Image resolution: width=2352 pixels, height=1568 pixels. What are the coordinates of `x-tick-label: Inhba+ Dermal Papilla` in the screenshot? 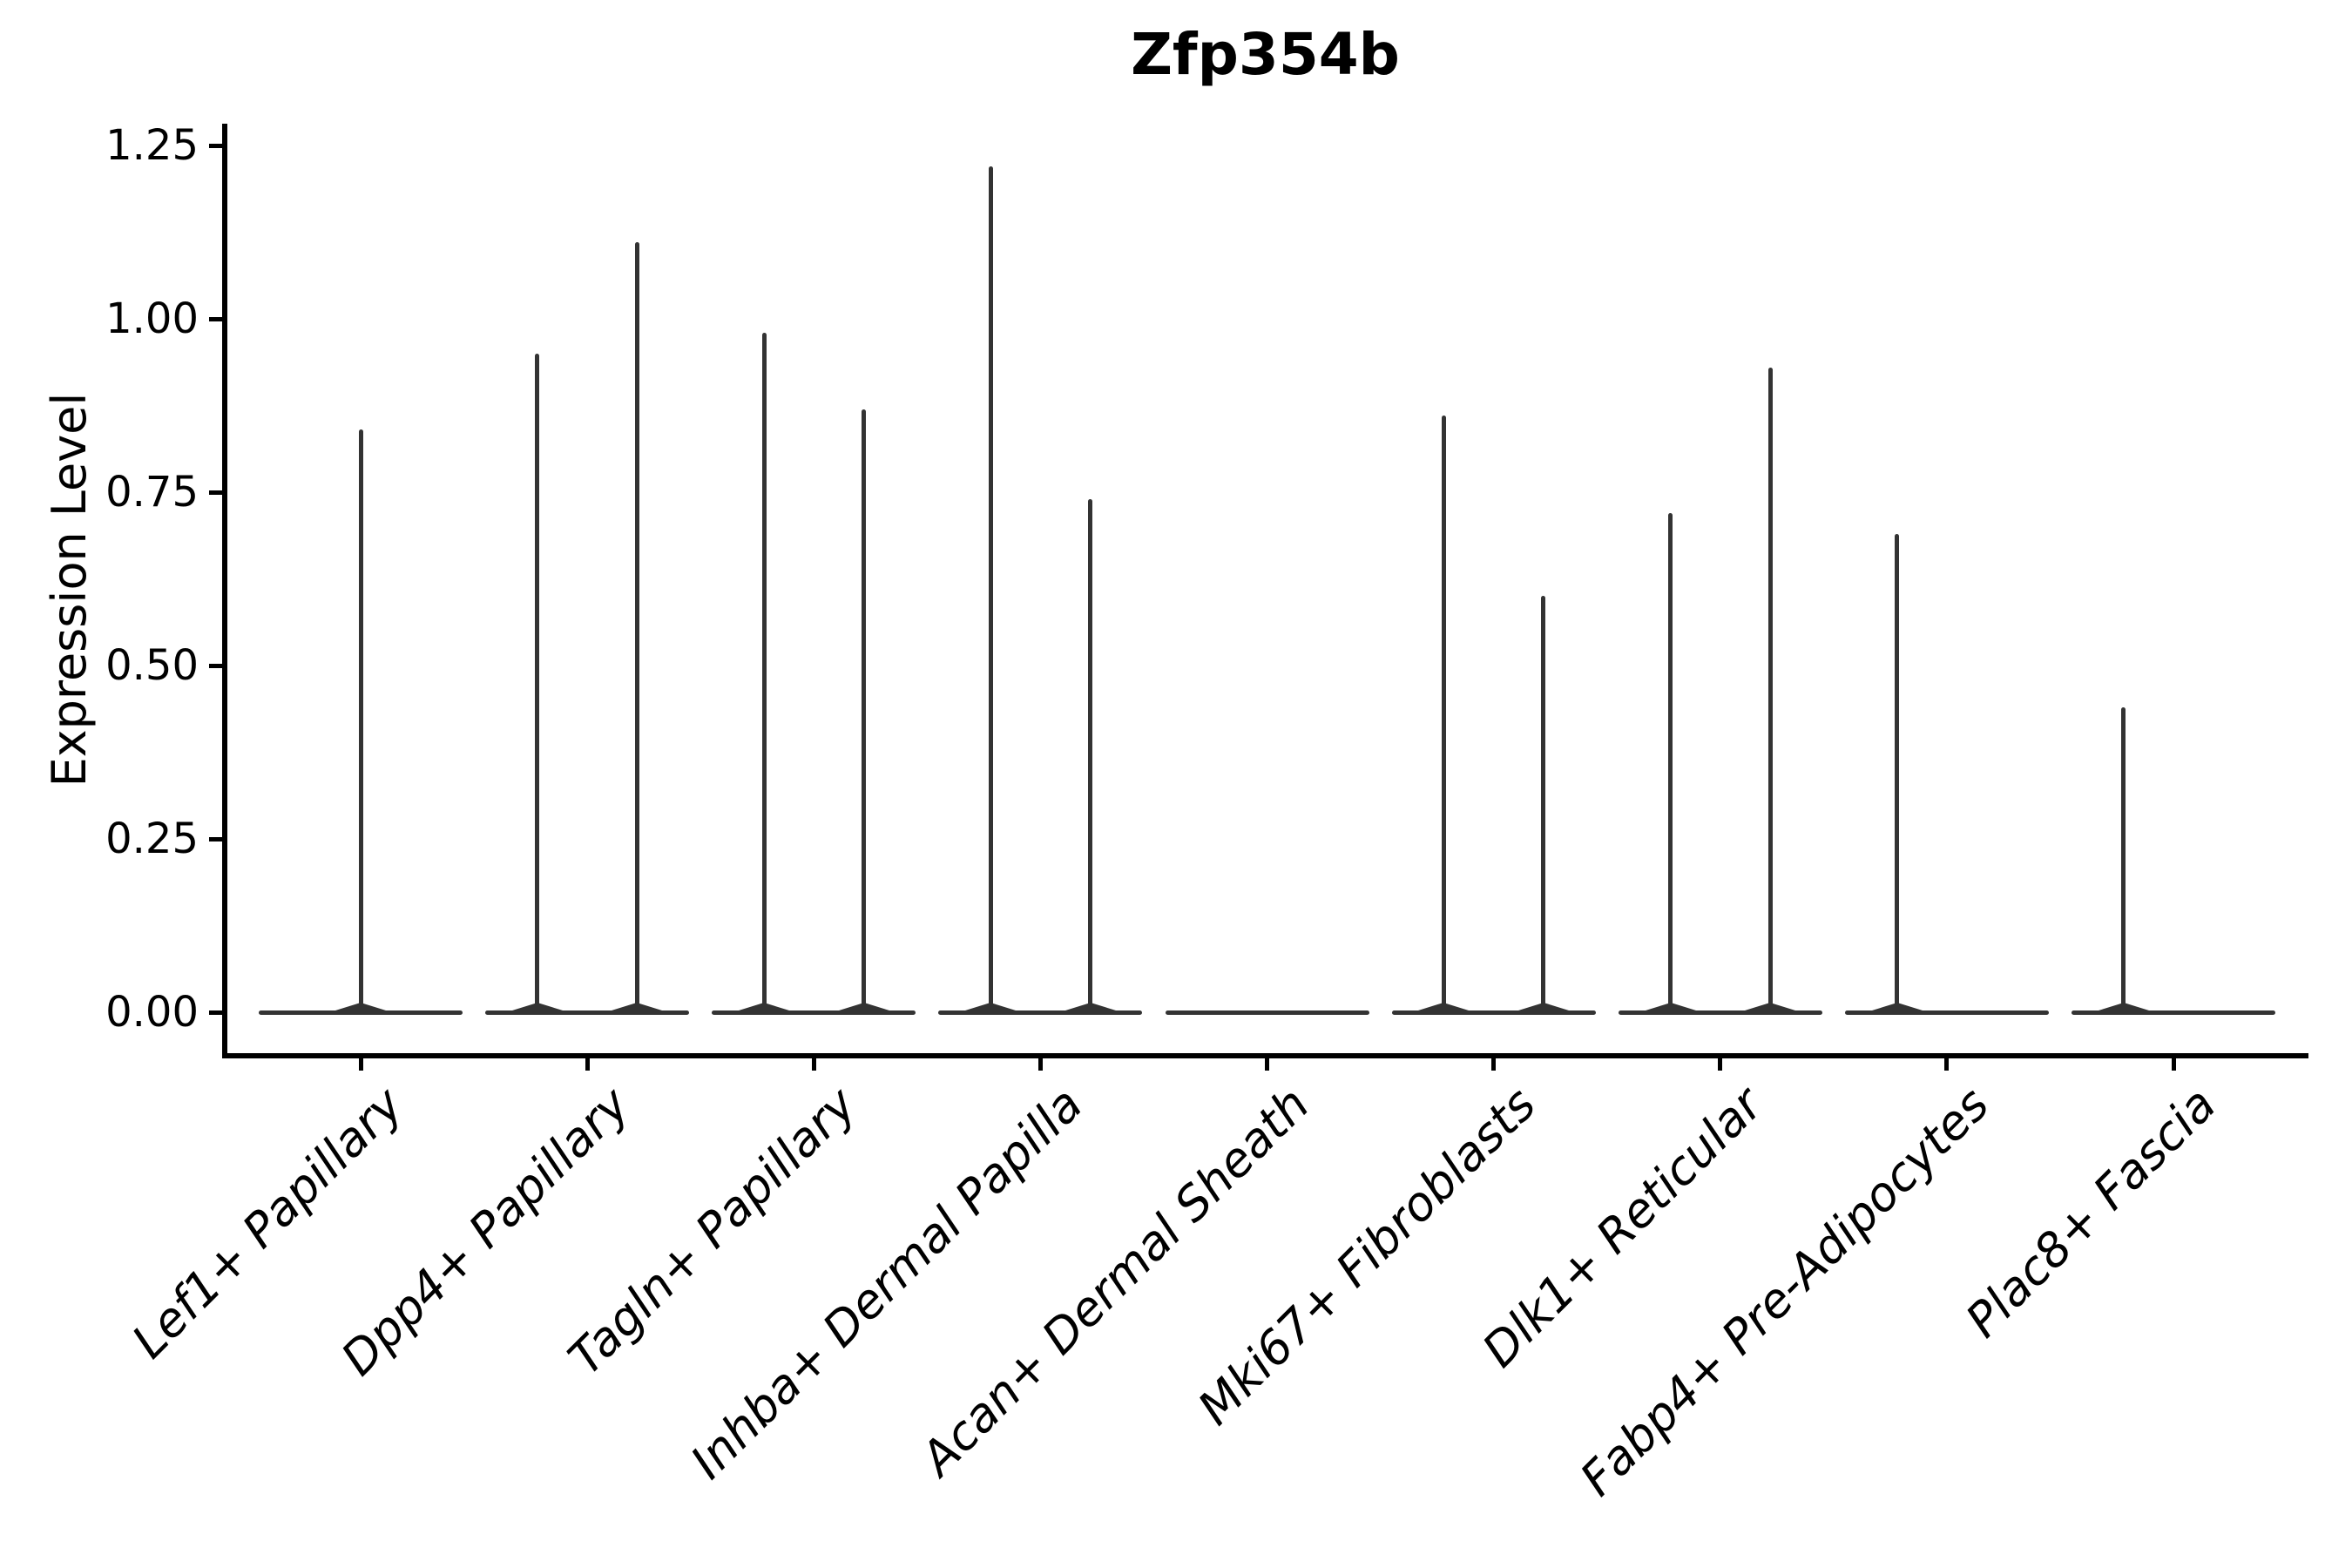 It's located at (886, 1283).